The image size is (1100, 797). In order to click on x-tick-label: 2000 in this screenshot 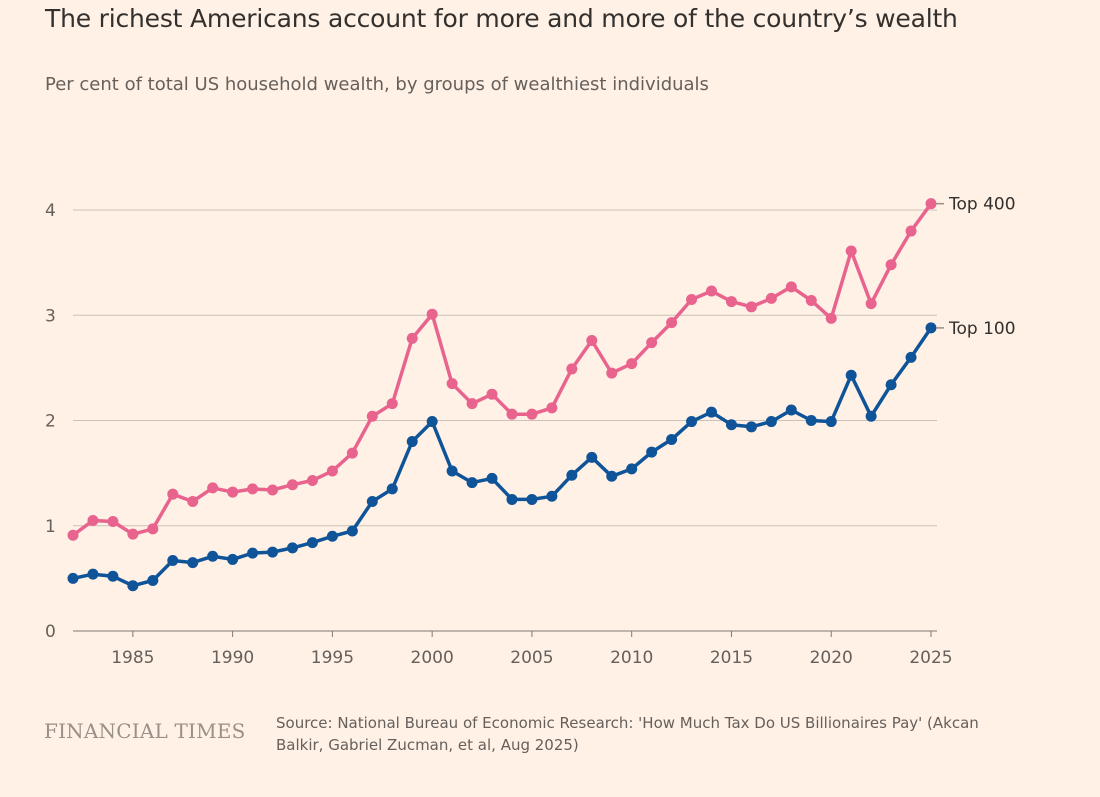, I will do `click(432, 658)`.